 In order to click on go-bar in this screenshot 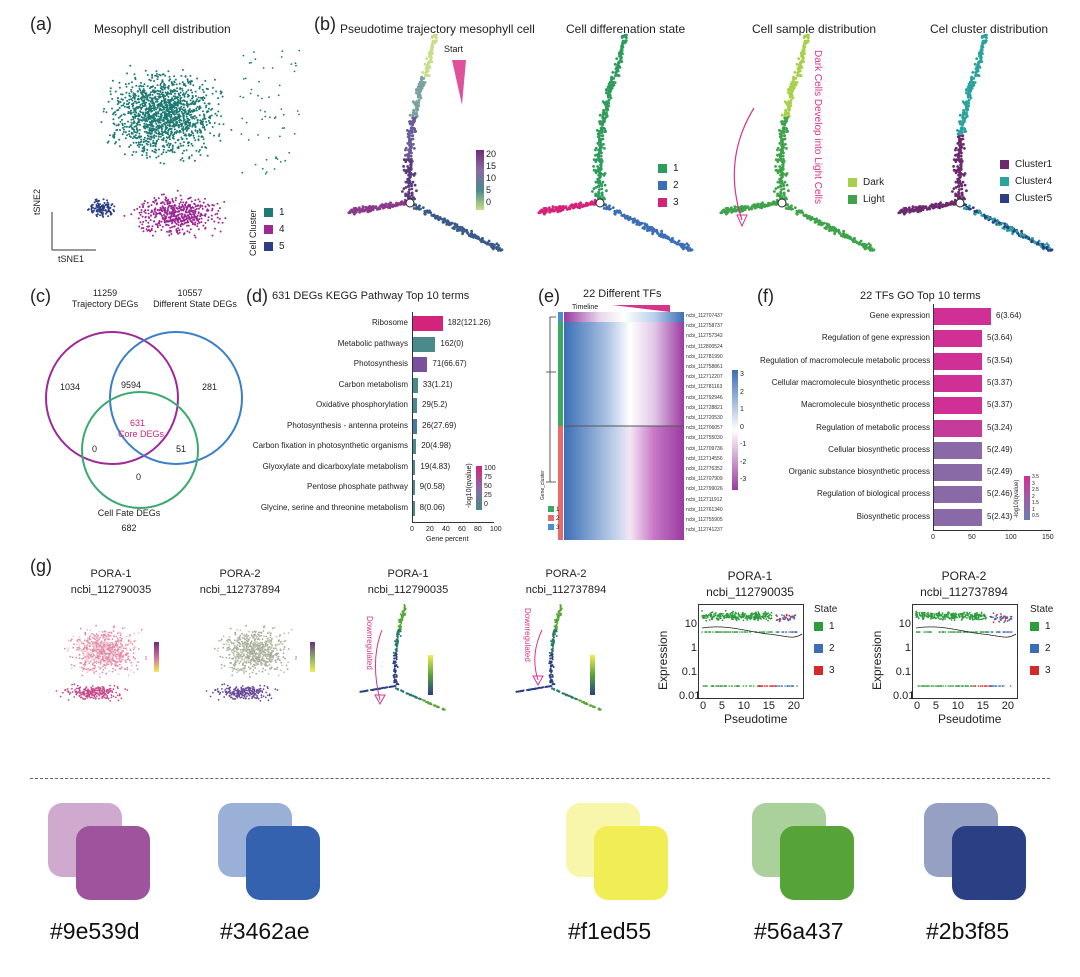, I will do `click(958, 406)`.